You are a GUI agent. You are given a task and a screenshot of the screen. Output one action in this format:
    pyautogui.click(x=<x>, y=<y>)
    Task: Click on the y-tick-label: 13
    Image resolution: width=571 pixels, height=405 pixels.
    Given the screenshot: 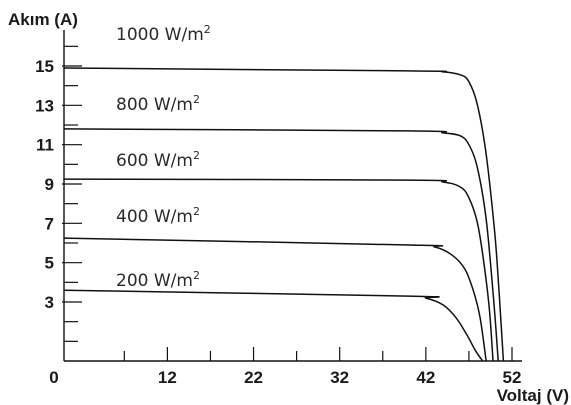 What is the action you would take?
    pyautogui.click(x=44, y=105)
    